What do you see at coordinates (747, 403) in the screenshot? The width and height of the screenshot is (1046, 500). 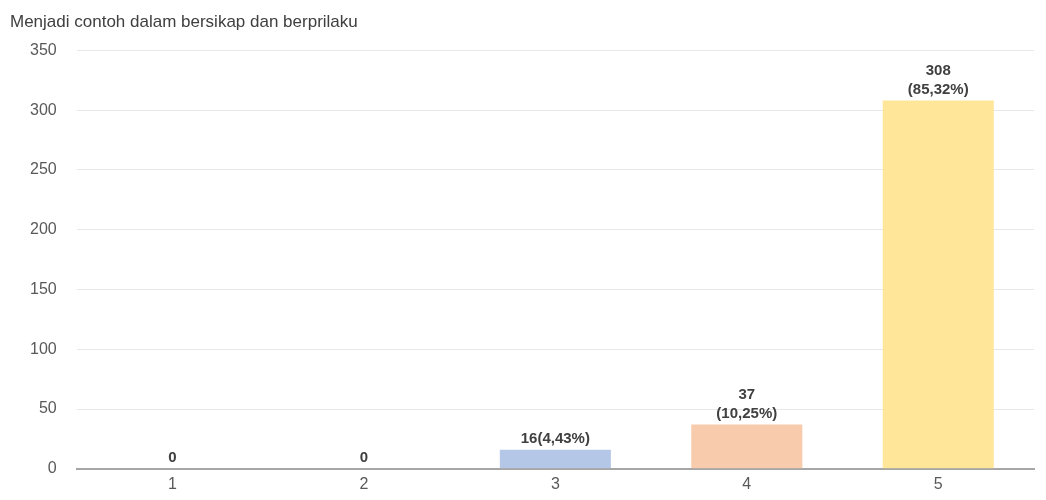 I see `data-label: 37 (10,25%)` at bounding box center [747, 403].